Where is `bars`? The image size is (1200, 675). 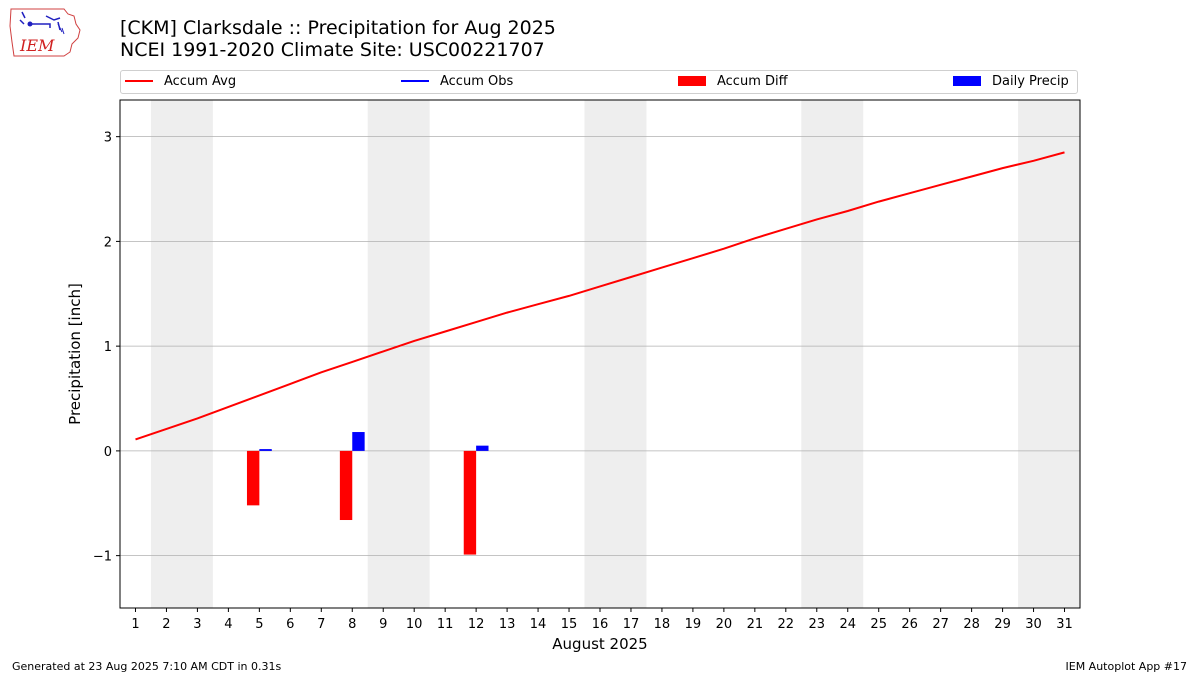 bars is located at coordinates (367, 493).